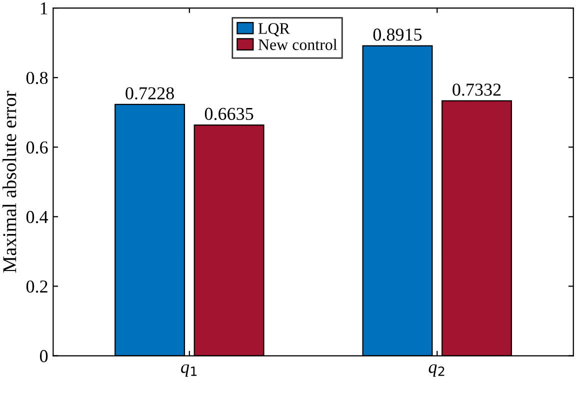 The height and width of the screenshot is (402, 578). I want to click on y-tick-label: 1, so click(44, 8).